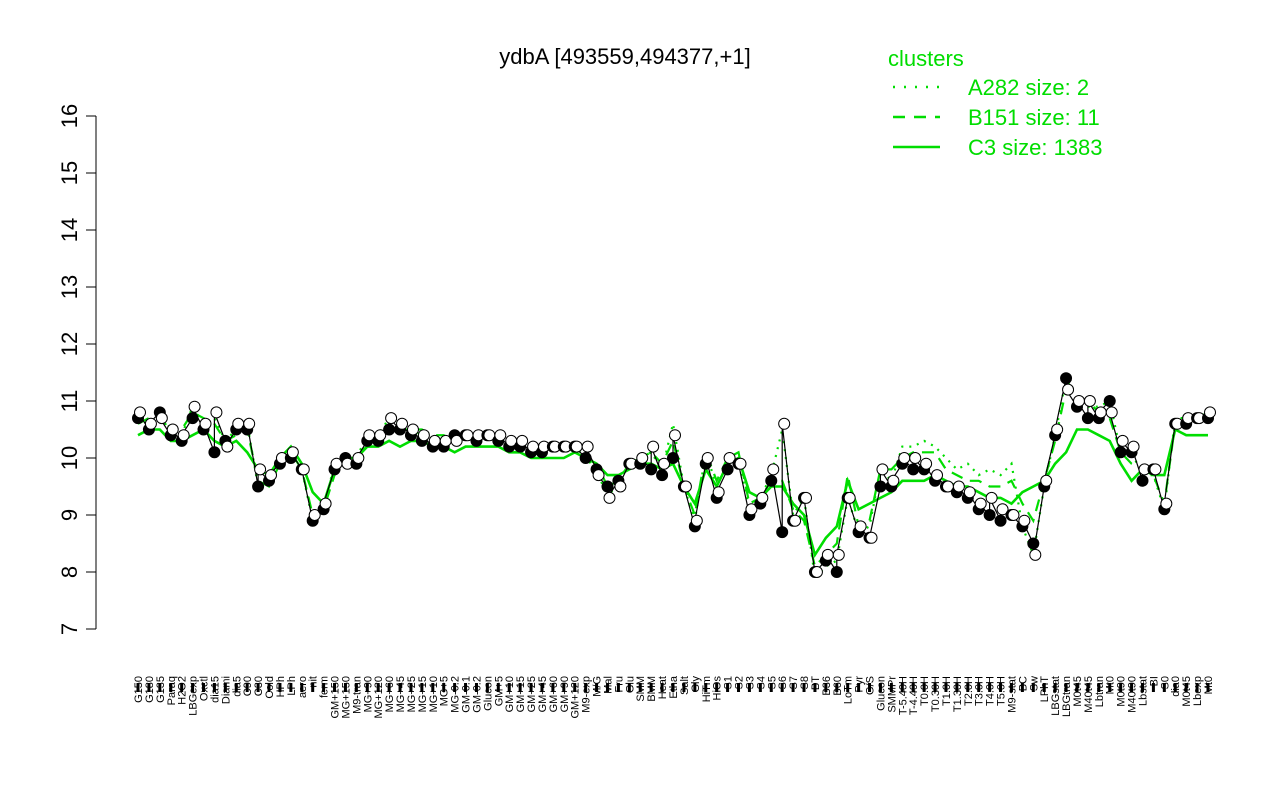 This screenshot has width=1280, height=800. Describe the element at coordinates (69, 173) in the screenshot. I see `y-tick-label: 15` at that location.